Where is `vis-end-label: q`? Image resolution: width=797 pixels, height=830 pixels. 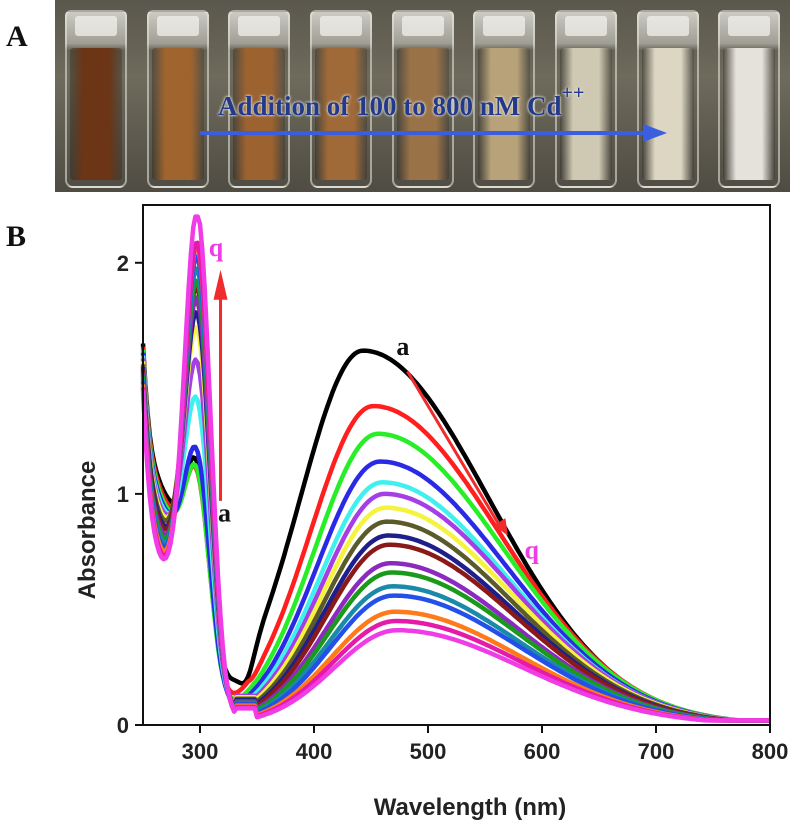 vis-end-label: q is located at coordinates (532, 550).